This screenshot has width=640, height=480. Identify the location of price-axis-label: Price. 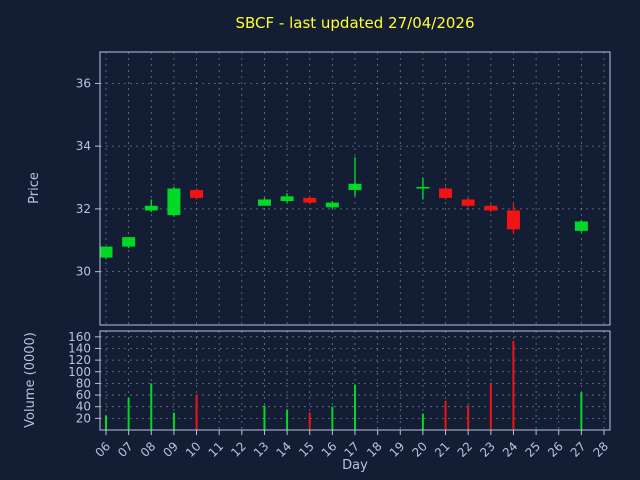
(34, 188).